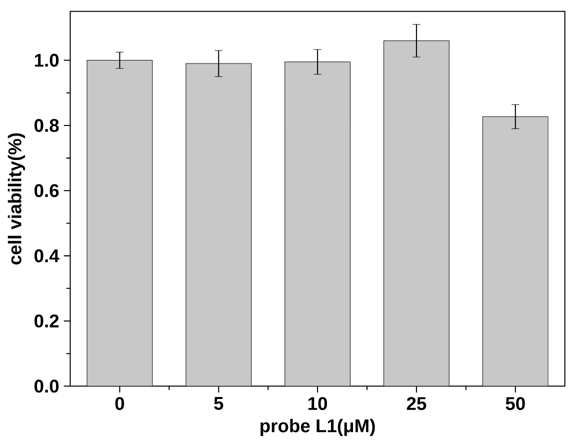  What do you see at coordinates (219, 403) in the screenshot?
I see `x-tick-label: 5` at bounding box center [219, 403].